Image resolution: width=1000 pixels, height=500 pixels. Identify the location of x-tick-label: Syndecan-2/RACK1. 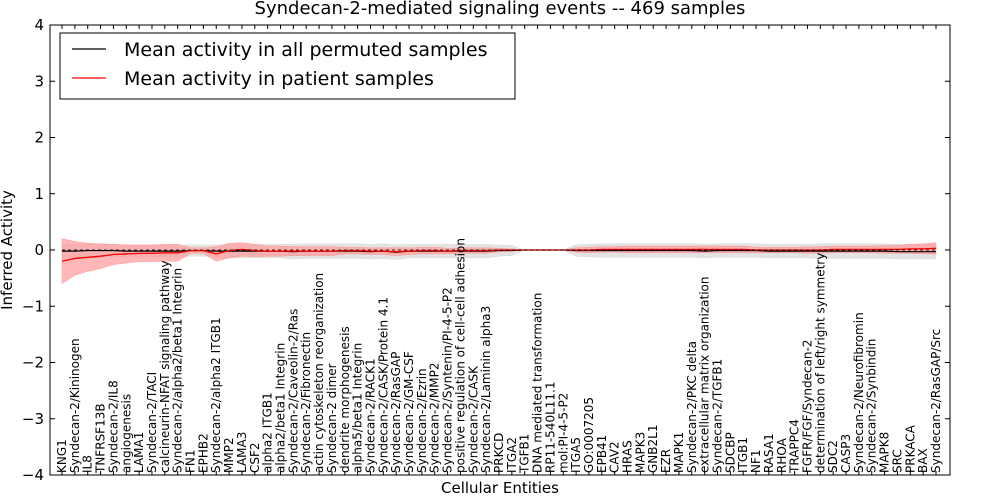
(370, 415).